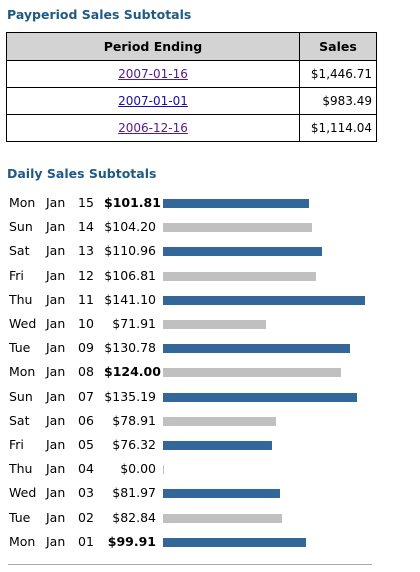 This screenshot has height=572, width=420. What do you see at coordinates (190, 564) in the screenshot?
I see `bottom-divider` at bounding box center [190, 564].